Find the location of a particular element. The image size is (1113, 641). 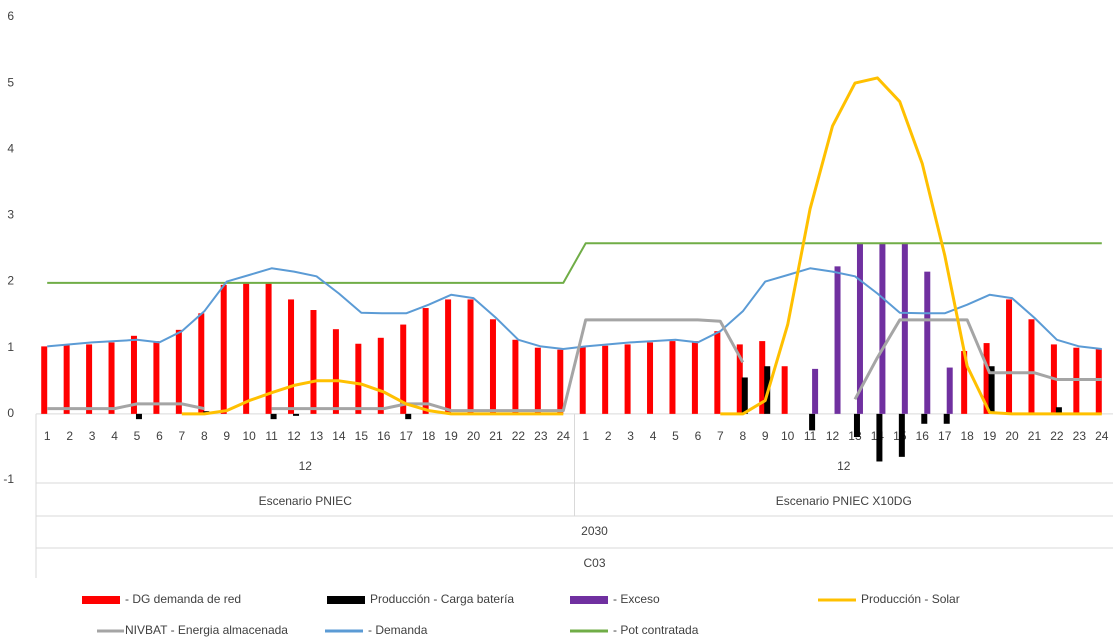

x-tick-label: 11 is located at coordinates (271, 436).